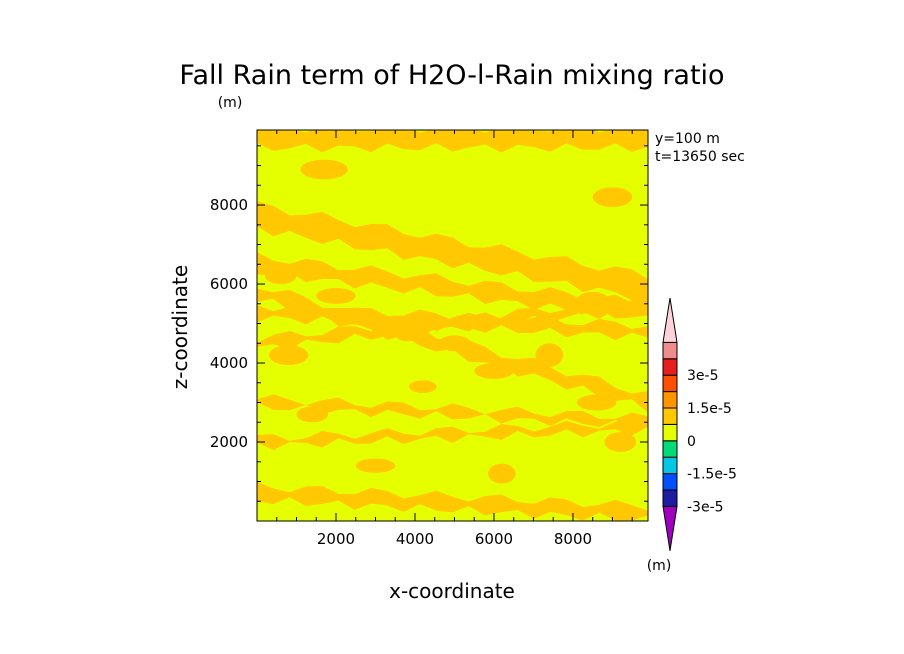  Describe the element at coordinates (691, 442) in the screenshot. I see `colorbar-label: 0` at that location.